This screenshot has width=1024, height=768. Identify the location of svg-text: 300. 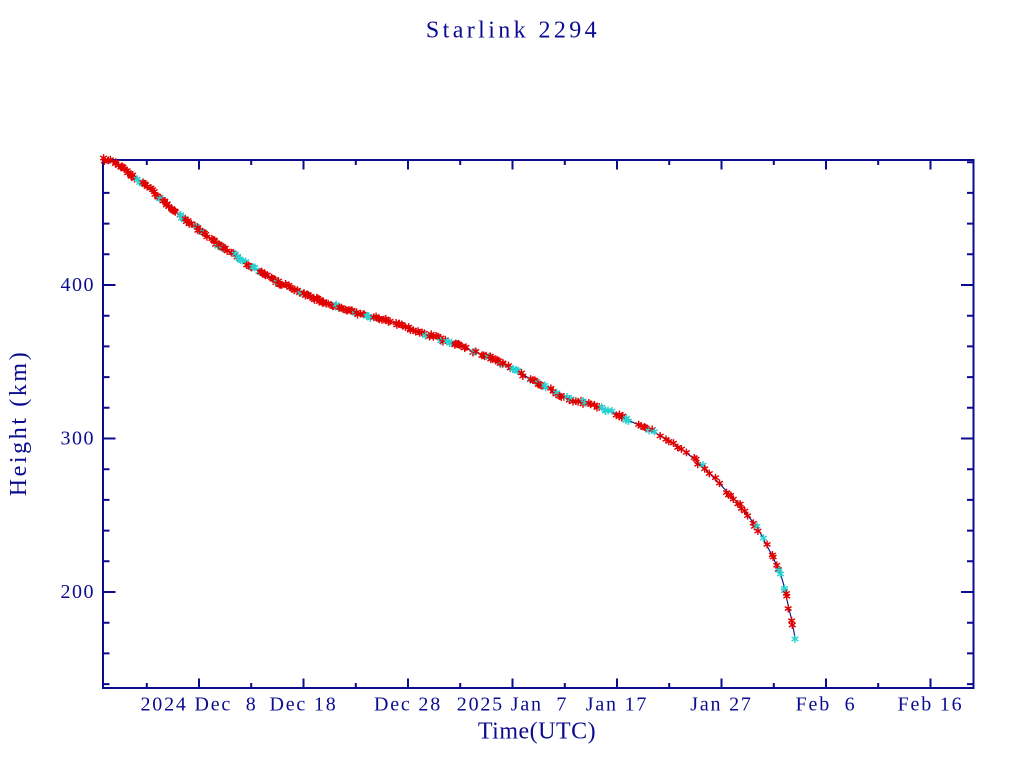
(78, 438).